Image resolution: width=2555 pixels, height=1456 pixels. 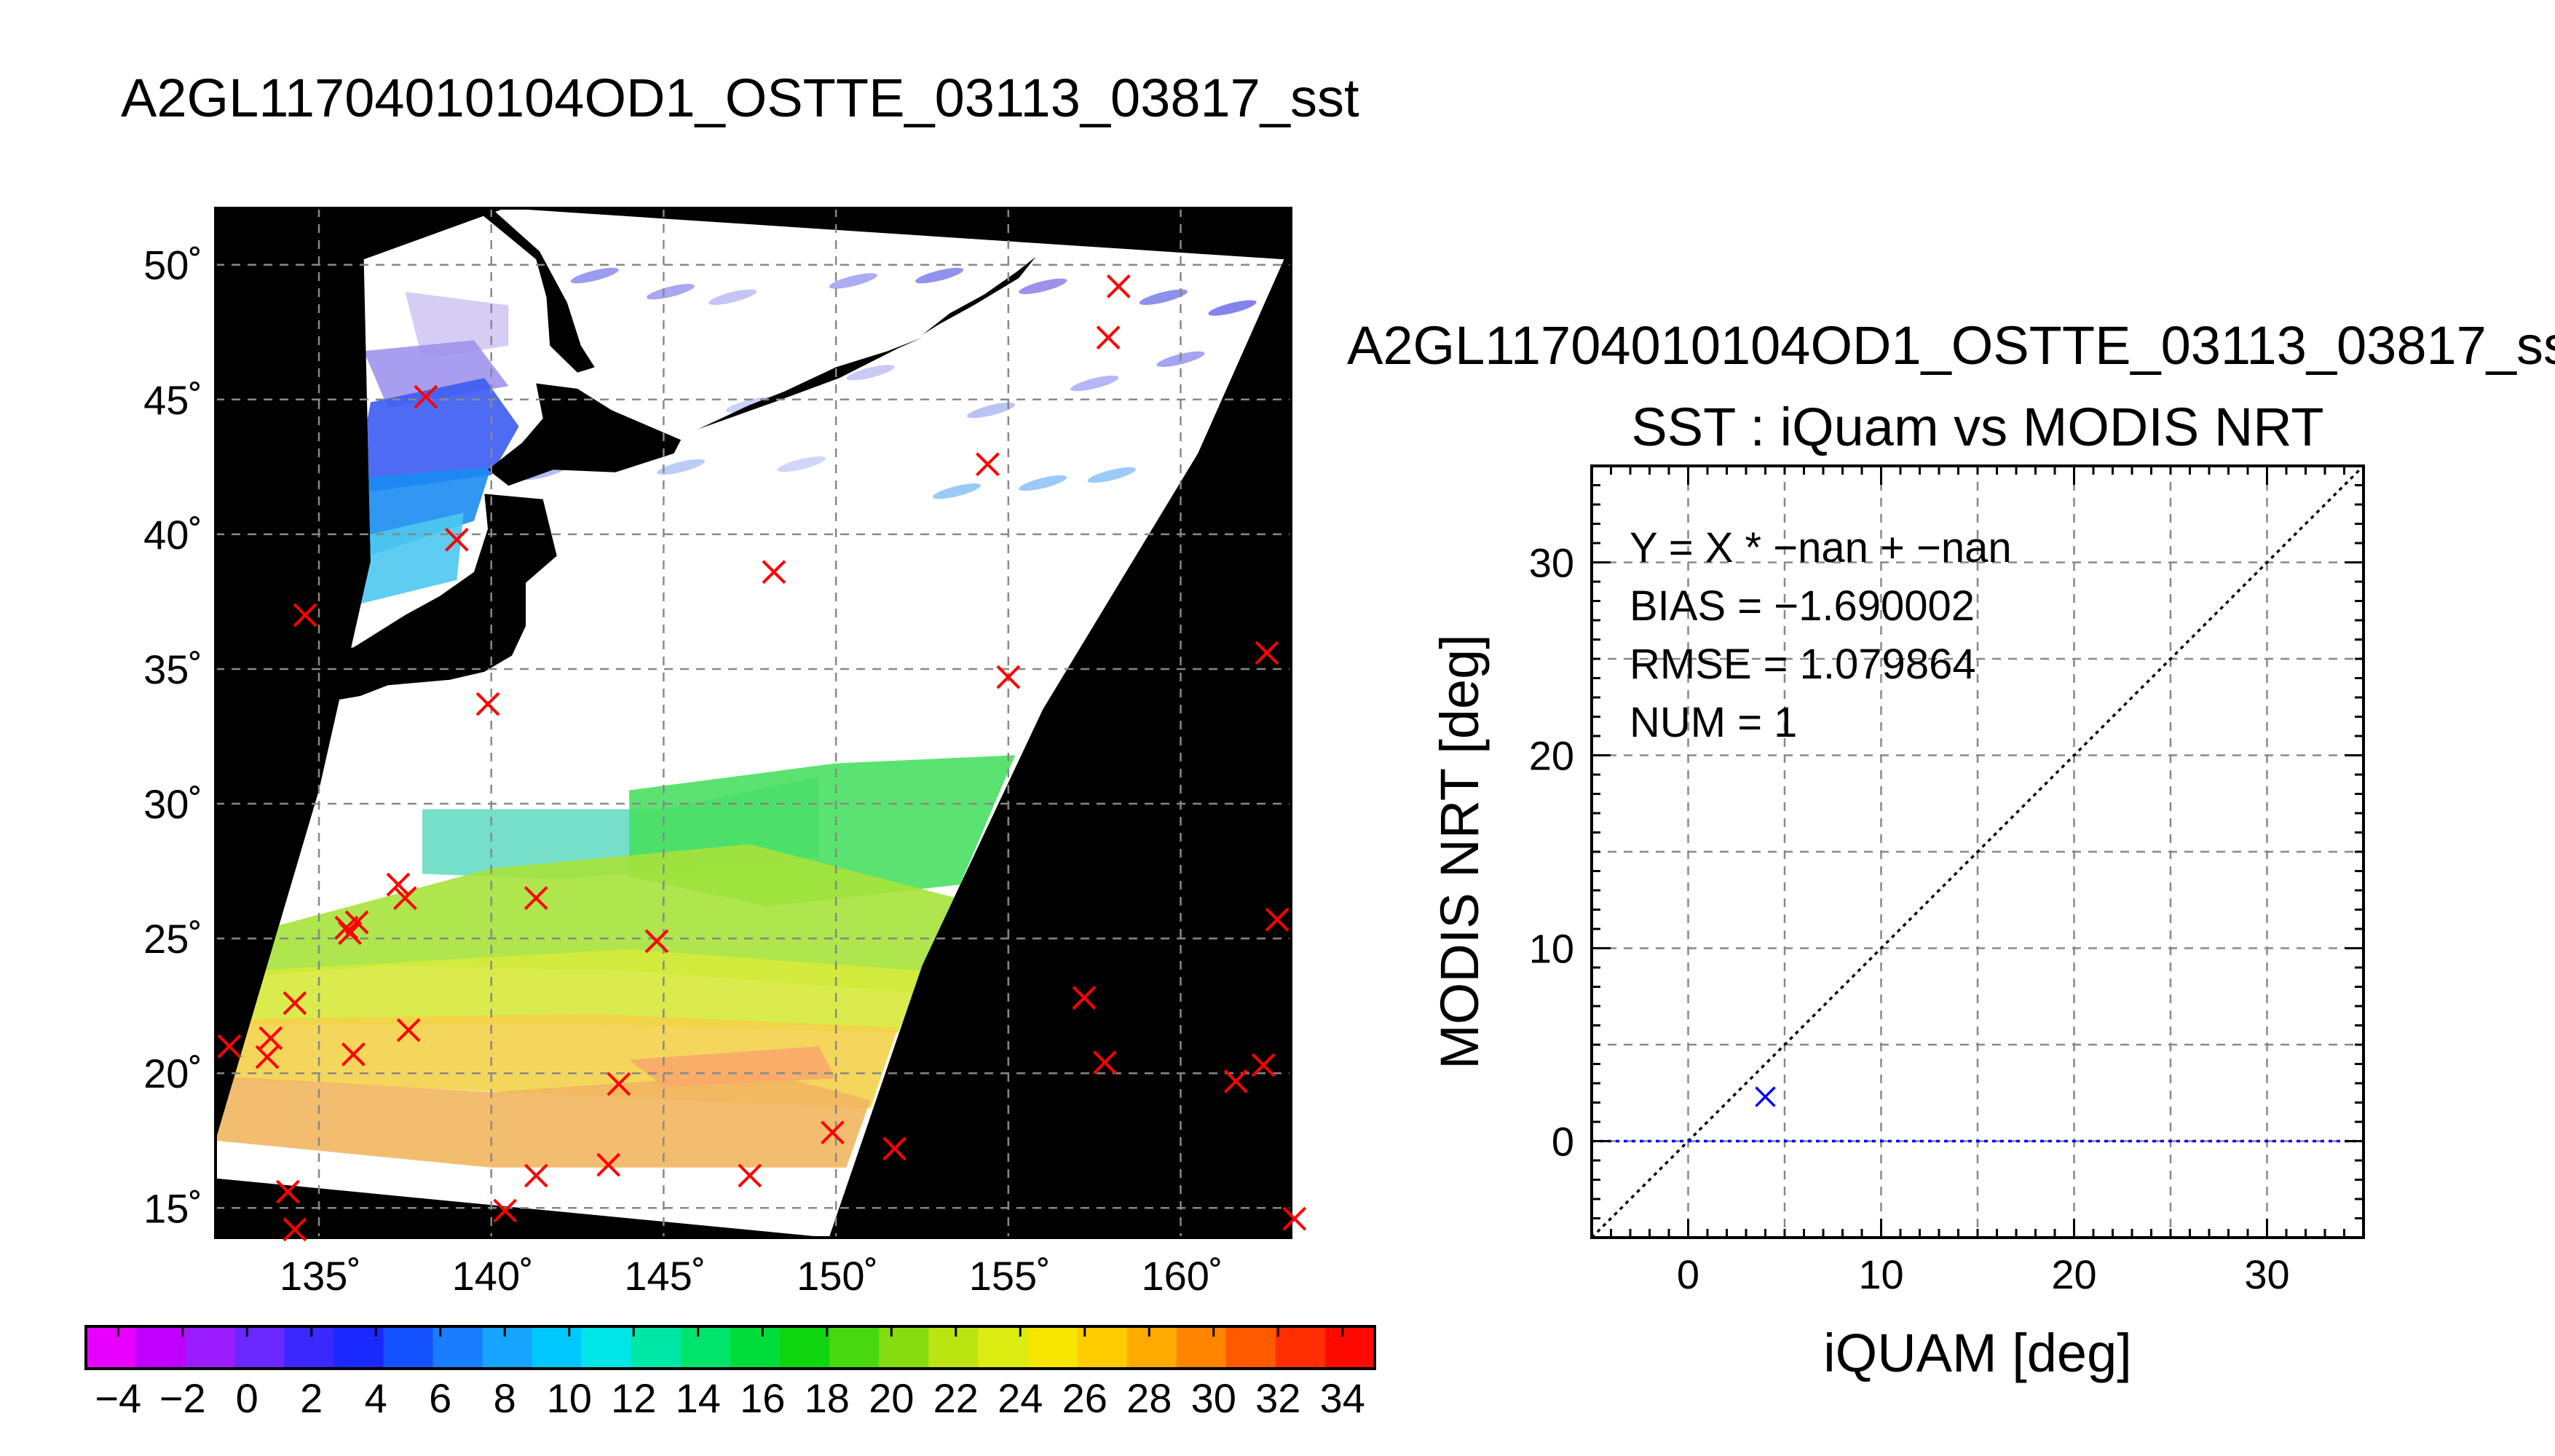 I want to click on map-ytick-label: 45˚, so click(x=172, y=400).